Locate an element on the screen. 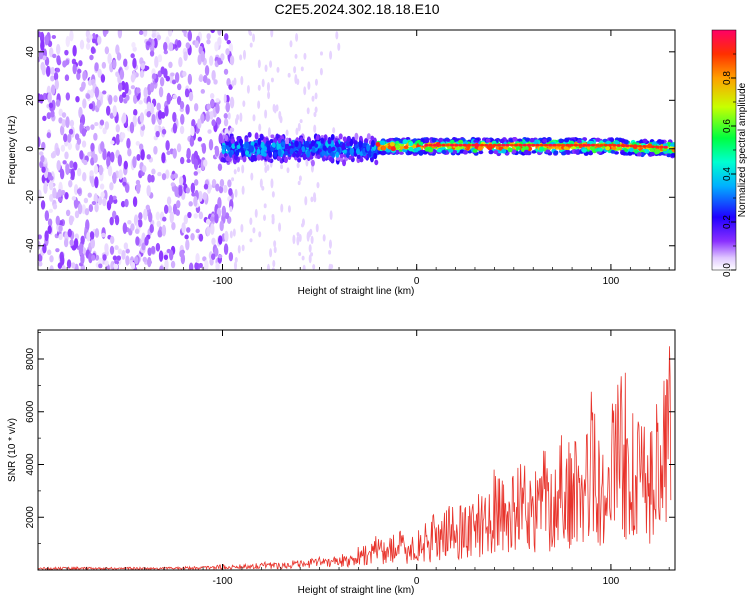 This screenshot has height=600, width=750. colorbar is located at coordinates (724, 150).